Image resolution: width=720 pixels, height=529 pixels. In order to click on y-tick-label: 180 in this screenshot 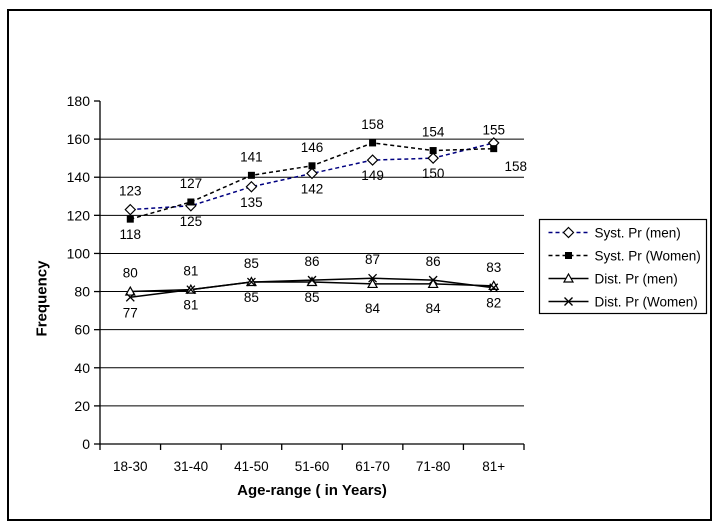, I will do `click(79, 101)`.